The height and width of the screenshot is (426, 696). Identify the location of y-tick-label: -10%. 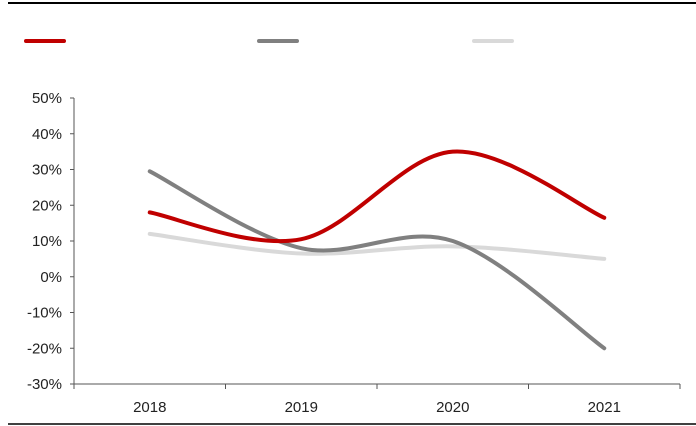
(44, 313).